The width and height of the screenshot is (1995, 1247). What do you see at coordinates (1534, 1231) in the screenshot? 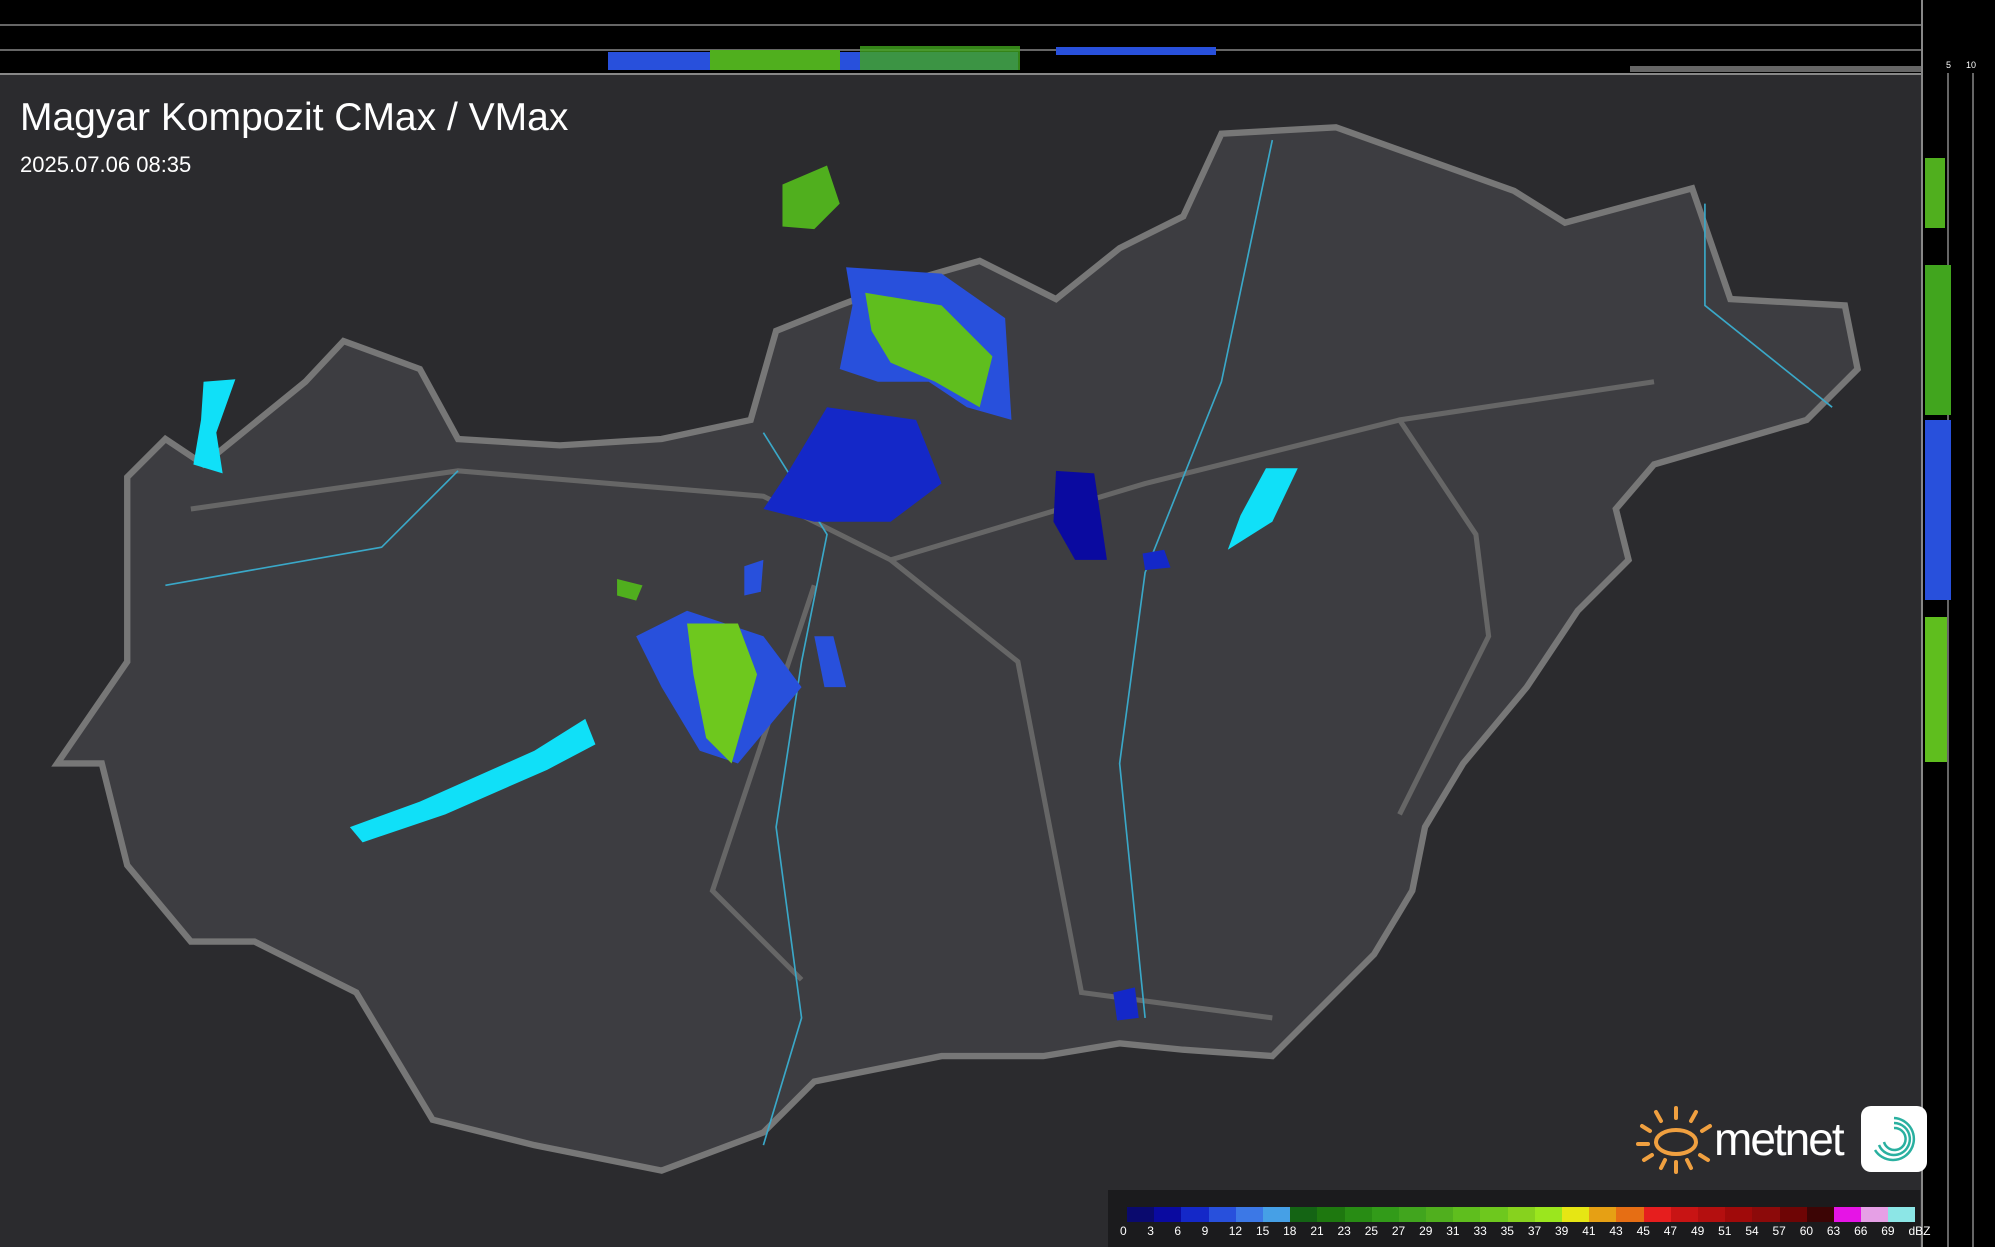
I see `legend-tick-label: 37` at bounding box center [1534, 1231].